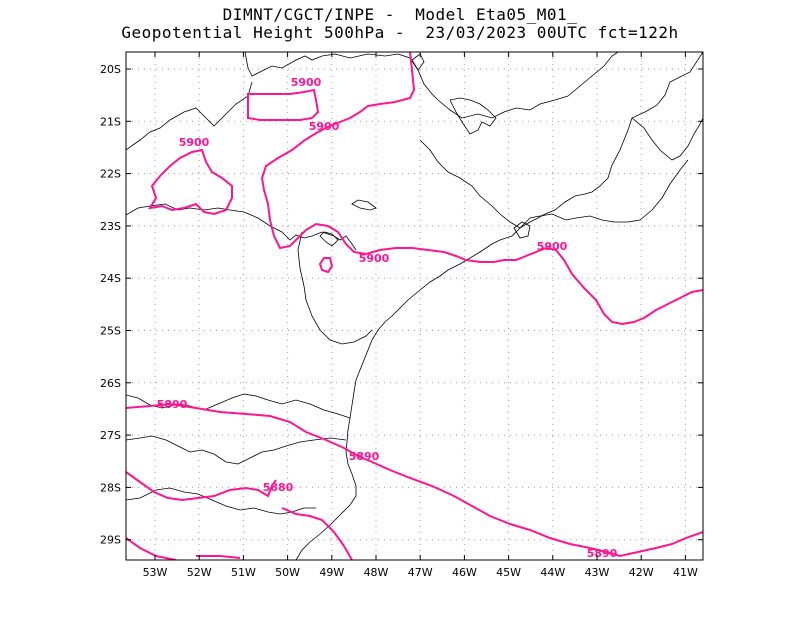 The height and width of the screenshot is (618, 800). What do you see at coordinates (110, 69) in the screenshot?
I see `latitude-label: 20S` at bounding box center [110, 69].